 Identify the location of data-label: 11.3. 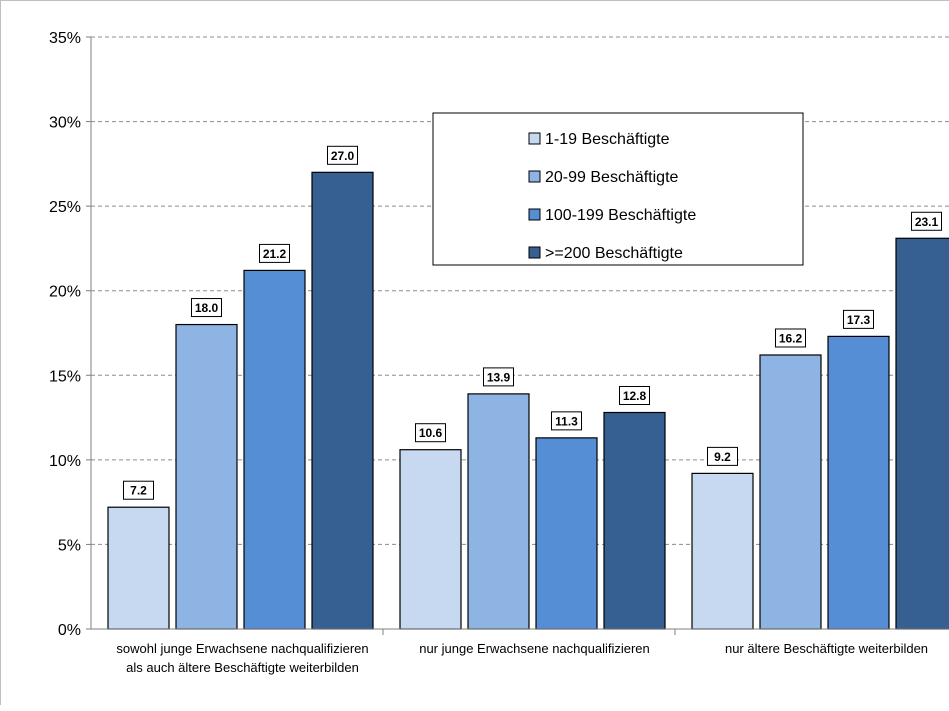
(566, 421).